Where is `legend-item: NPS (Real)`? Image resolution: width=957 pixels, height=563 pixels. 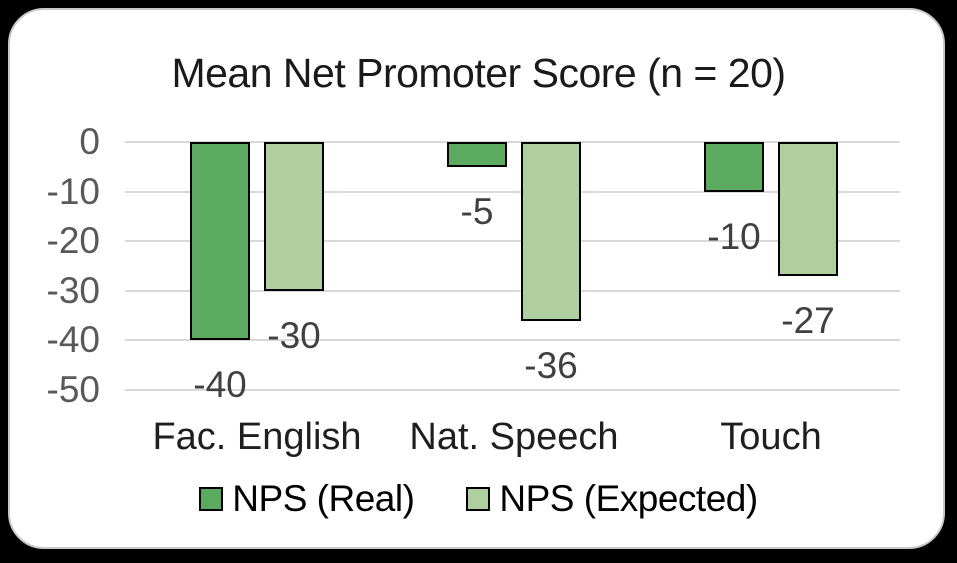
legend-item: NPS (Real) is located at coordinates (307, 499).